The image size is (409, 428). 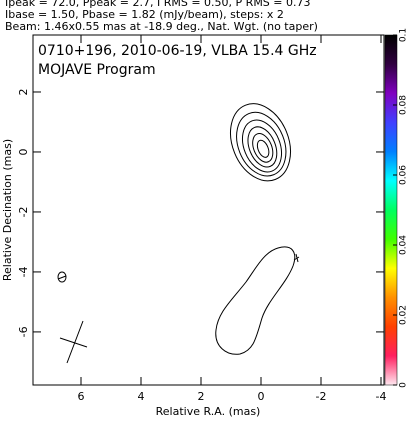 I want to click on colorbar-tick-label: 0.08, so click(x=404, y=105).